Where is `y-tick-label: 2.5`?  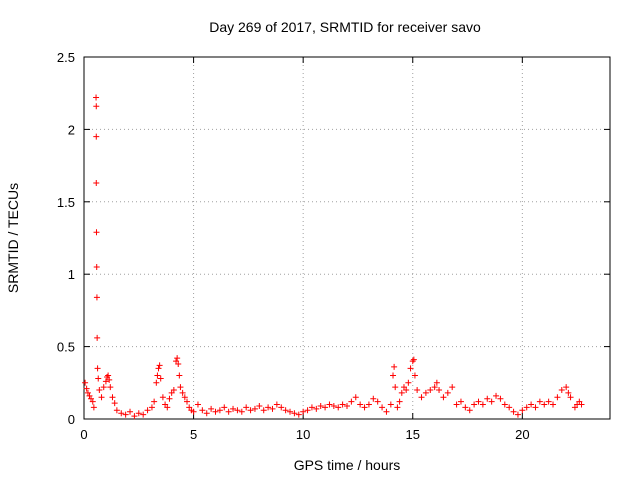 y-tick-label: 2.5 is located at coordinates (66, 57).